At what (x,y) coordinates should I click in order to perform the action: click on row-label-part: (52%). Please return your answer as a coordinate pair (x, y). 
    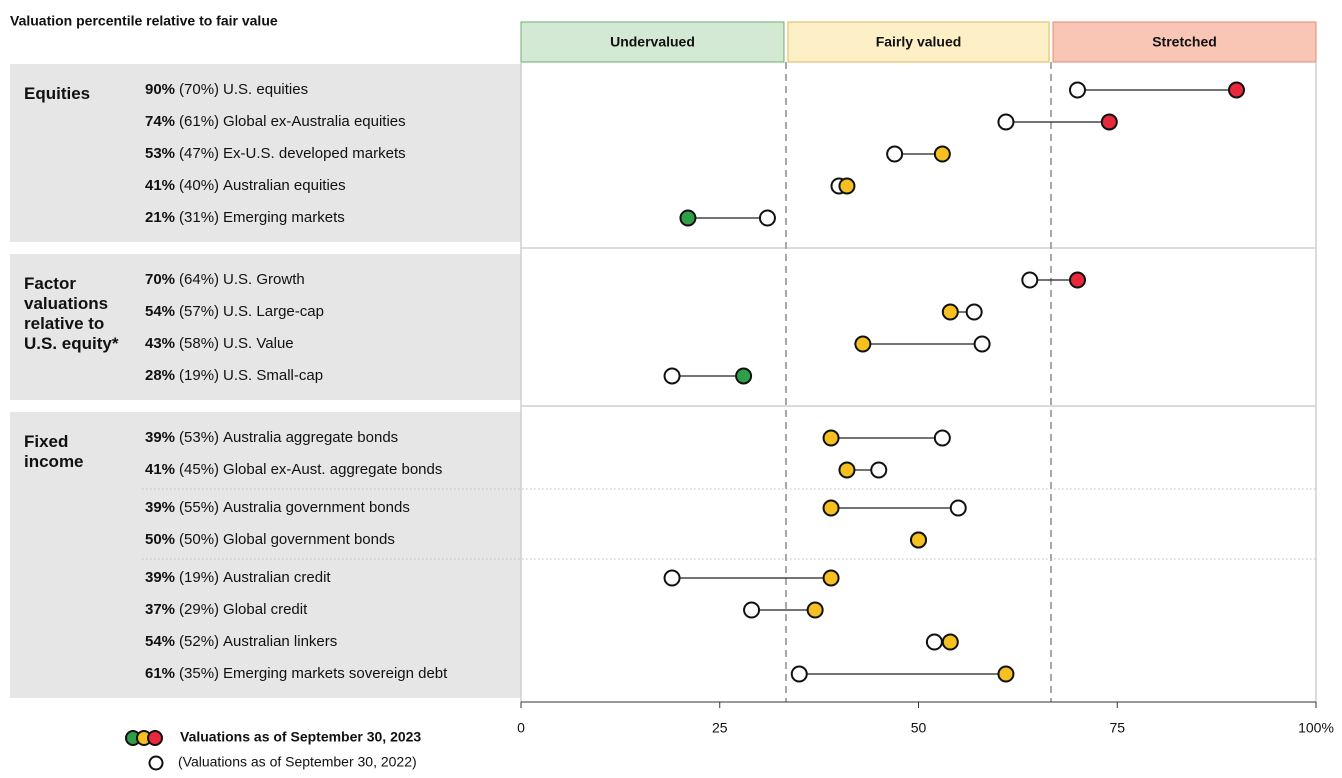
    Looking at the image, I should click on (199, 641).